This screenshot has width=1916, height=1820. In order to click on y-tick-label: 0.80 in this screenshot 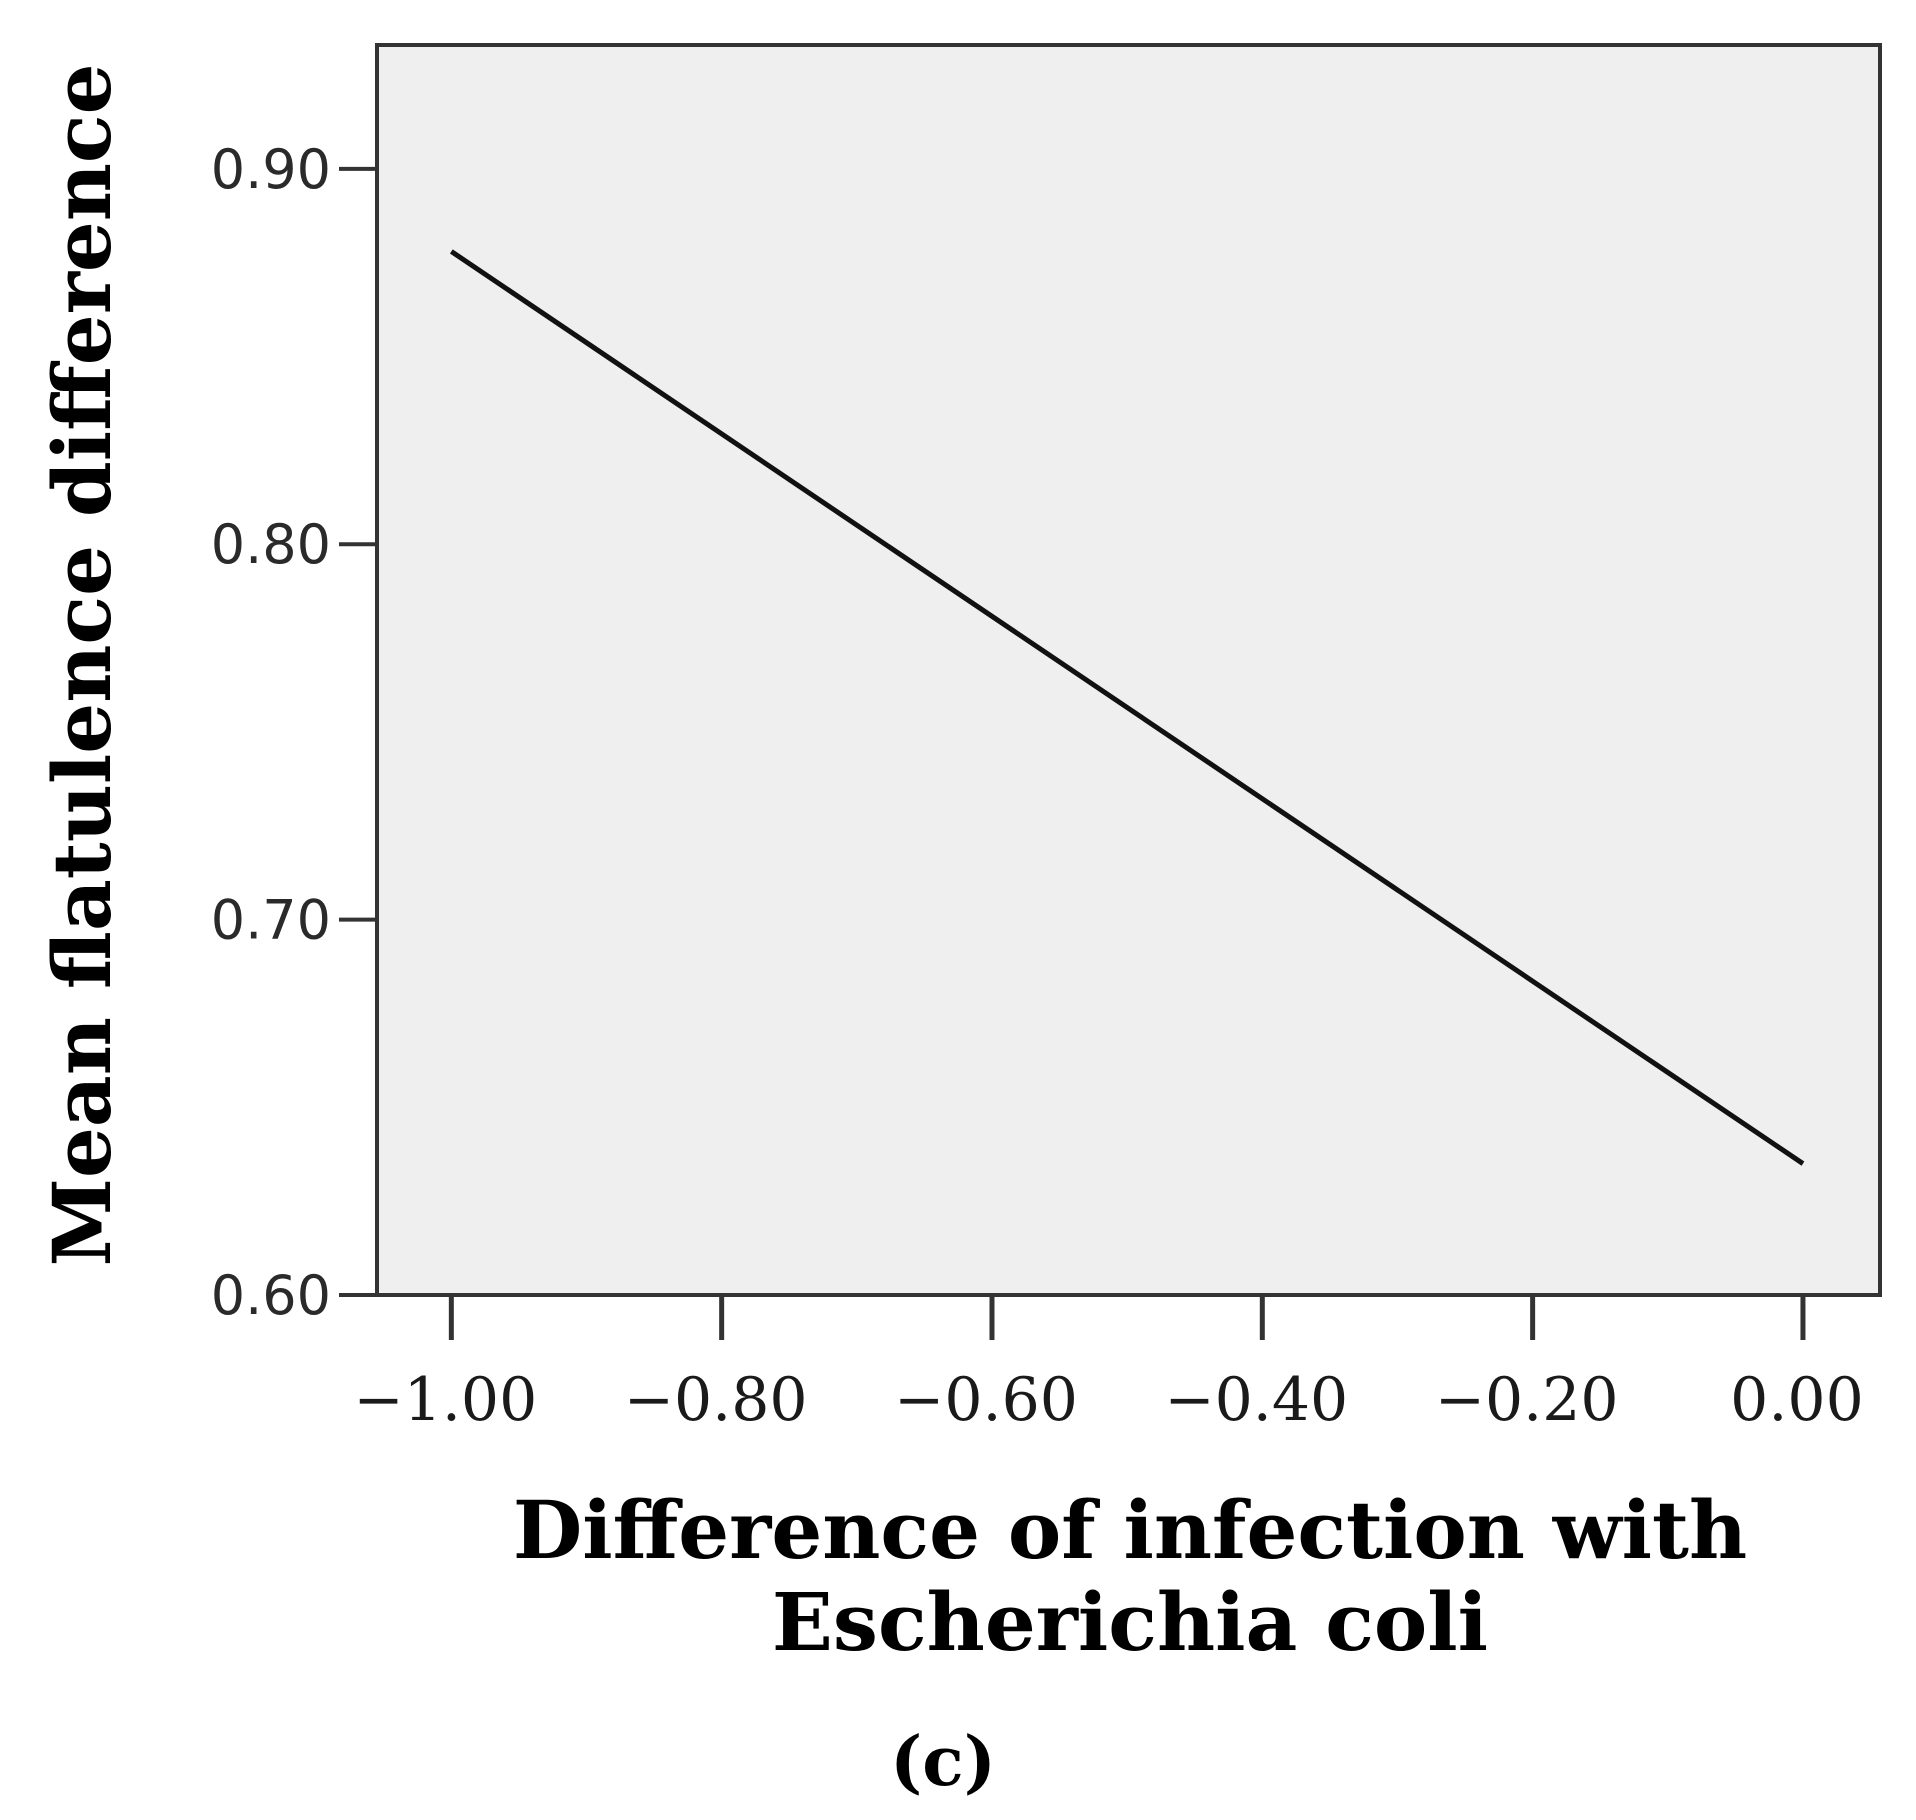, I will do `click(271, 544)`.